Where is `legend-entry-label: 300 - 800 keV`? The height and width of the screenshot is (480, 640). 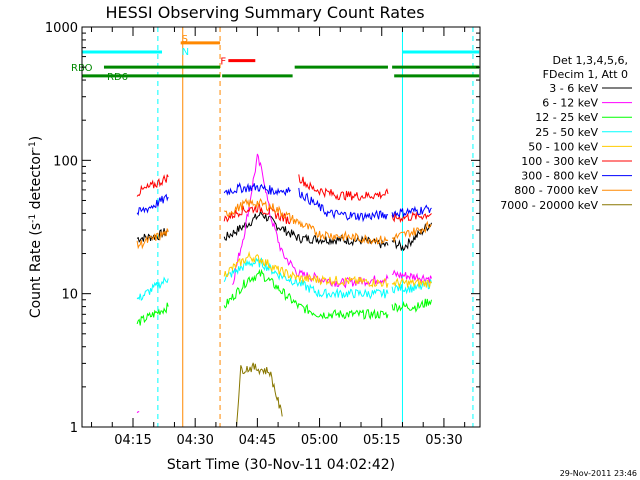 legend-entry-label: 300 - 800 keV is located at coordinates (559, 176).